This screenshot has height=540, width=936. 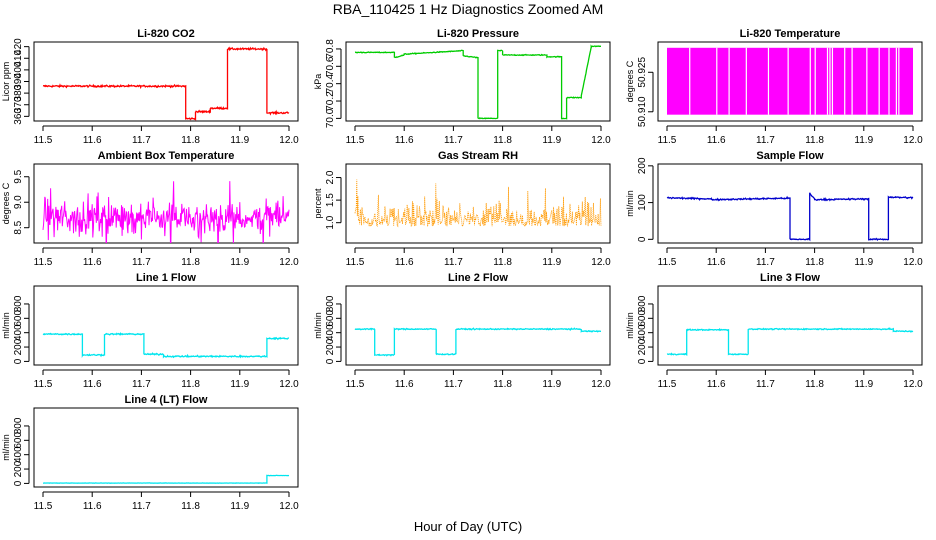 I want to click on y-axis: 1.0 1.5 2.0, so click(x=333, y=200).